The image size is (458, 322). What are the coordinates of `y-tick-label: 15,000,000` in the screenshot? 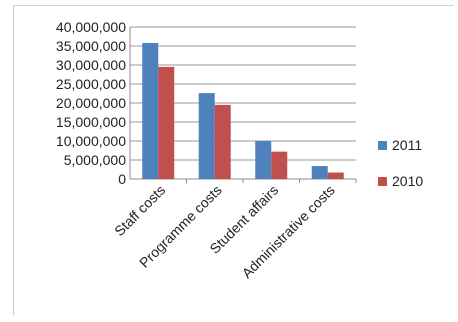 It's located at (91, 122).